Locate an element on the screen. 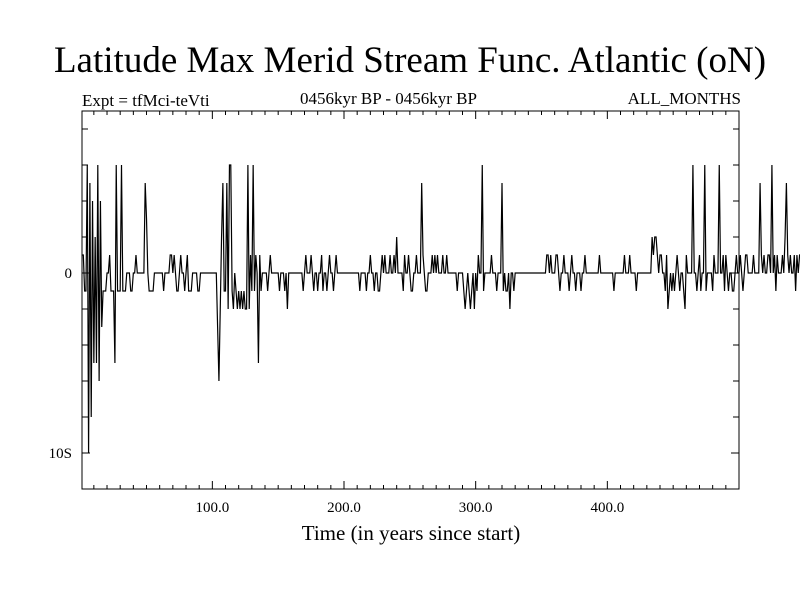 The height and width of the screenshot is (600, 800). y-tick-label: 0 is located at coordinates (69, 274).